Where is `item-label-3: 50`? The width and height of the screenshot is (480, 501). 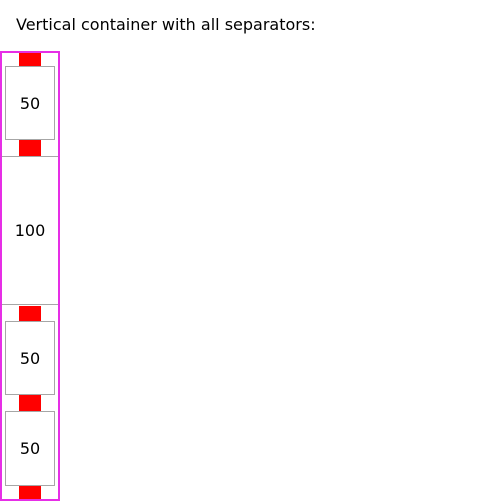
item-label-3: 50 is located at coordinates (30, 358).